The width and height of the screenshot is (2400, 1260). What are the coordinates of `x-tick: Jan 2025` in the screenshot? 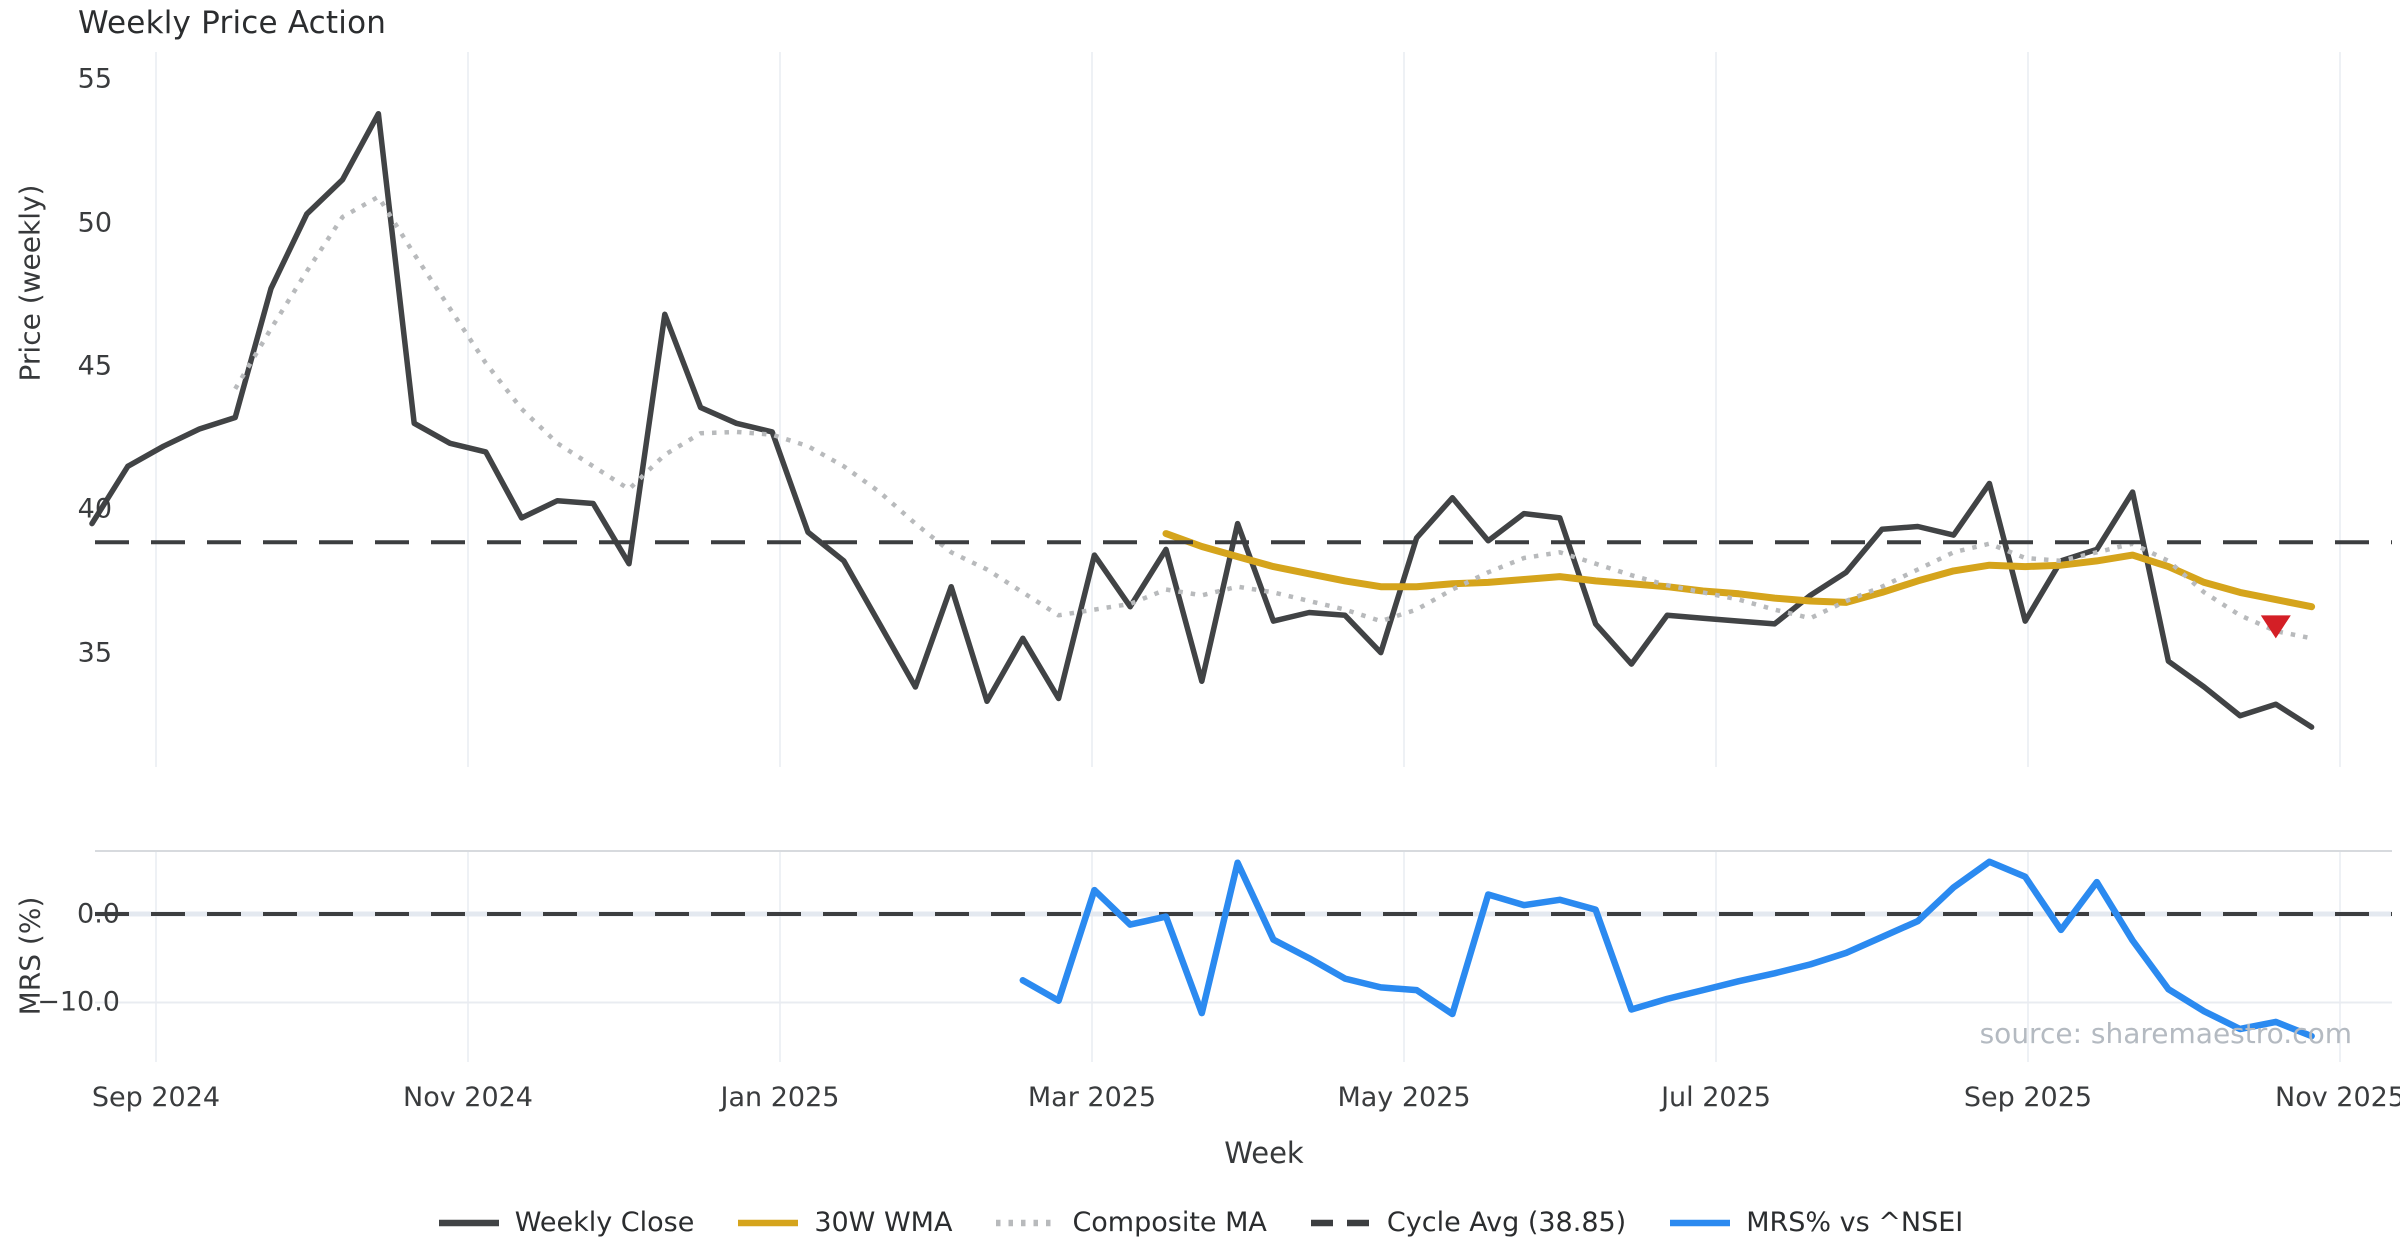 It's located at (780, 1097).